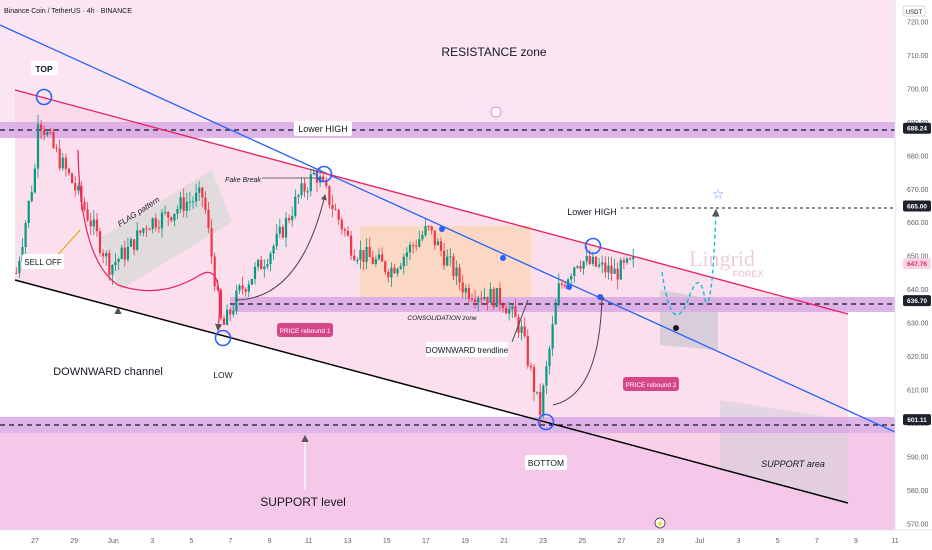 This screenshot has height=550, width=932. What do you see at coordinates (660, 523) in the screenshot?
I see `lightning-badge` at bounding box center [660, 523].